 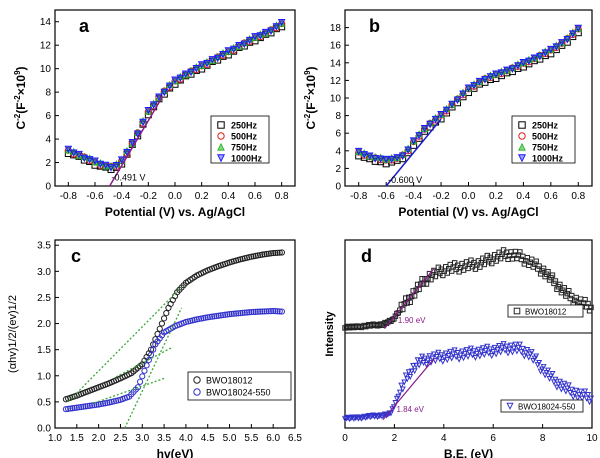 What do you see at coordinates (69, 196) in the screenshot?
I see `x-tick-label: -0.8` at bounding box center [69, 196].